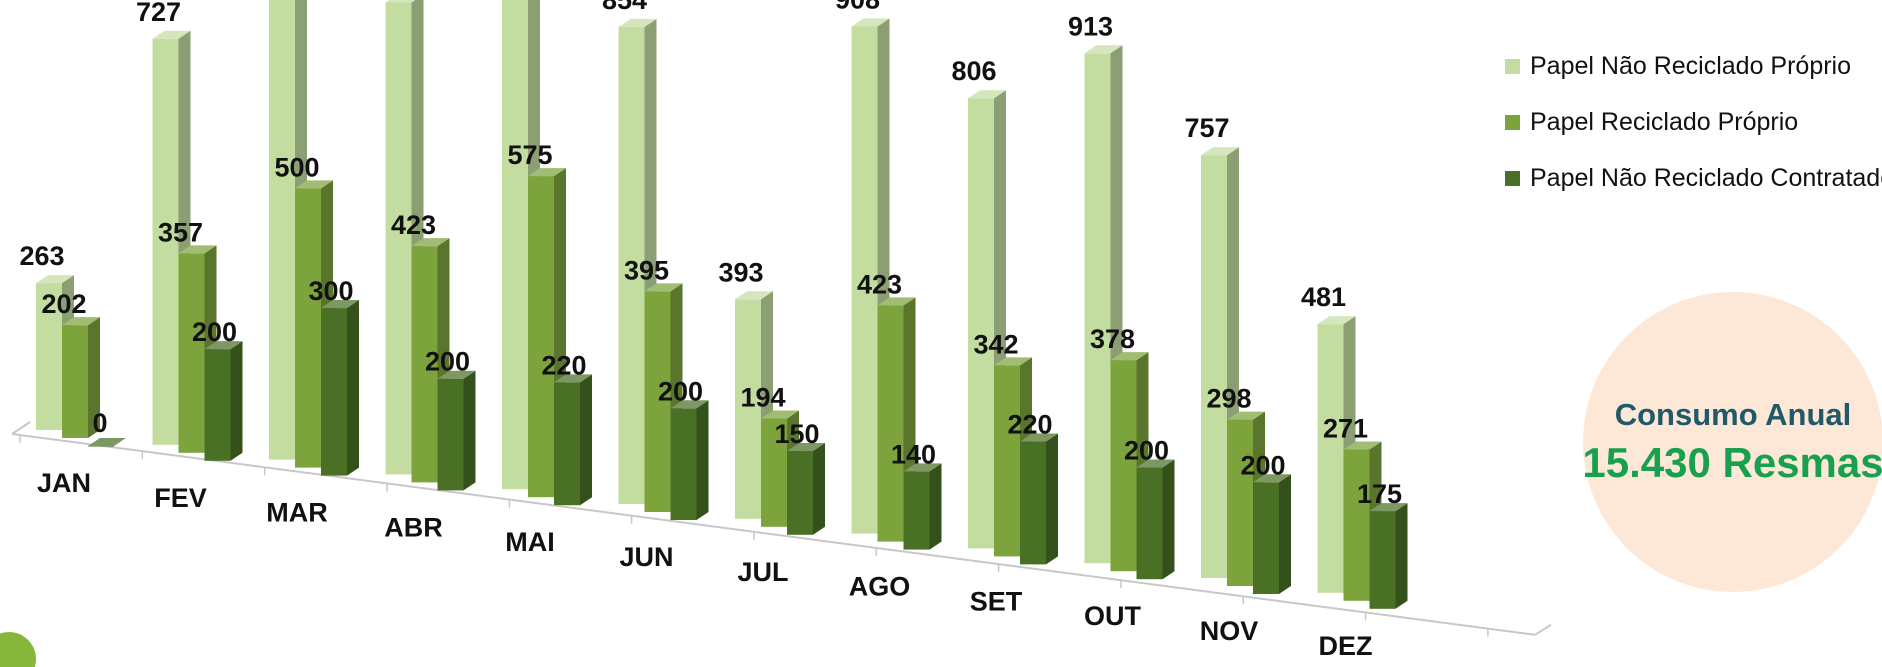 This screenshot has height=667, width=1882. What do you see at coordinates (529, 155) in the screenshot?
I see `data-label: 575` at bounding box center [529, 155].